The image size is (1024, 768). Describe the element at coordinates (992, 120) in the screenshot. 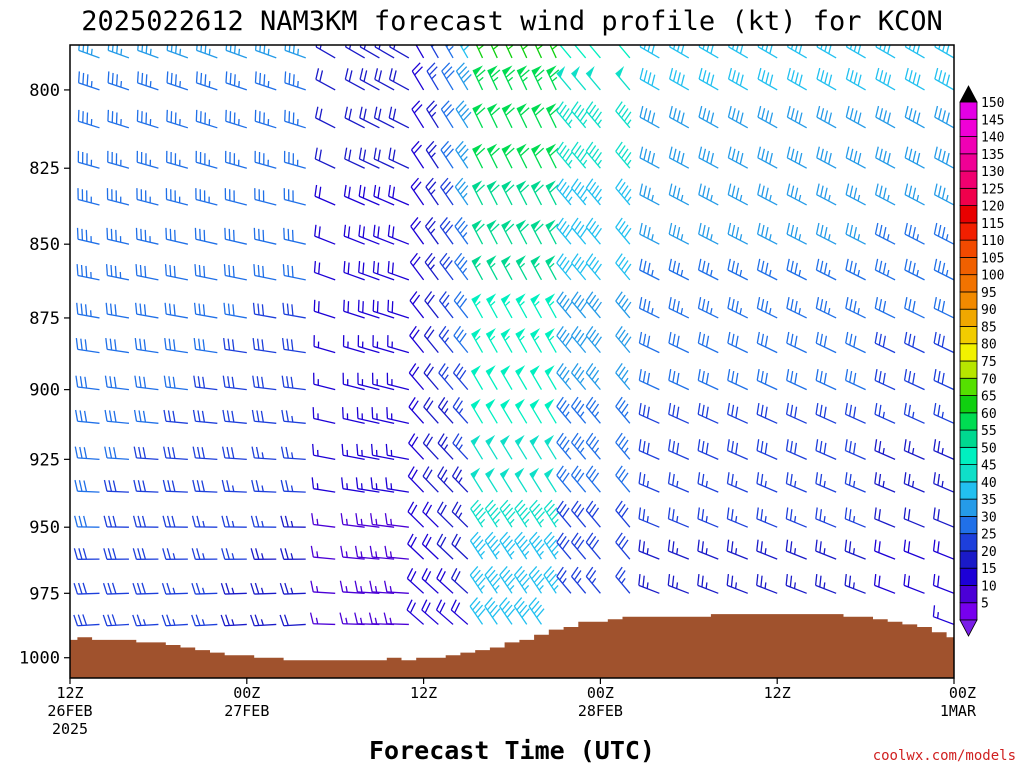

I see `colorbar-label: 145` at that location.